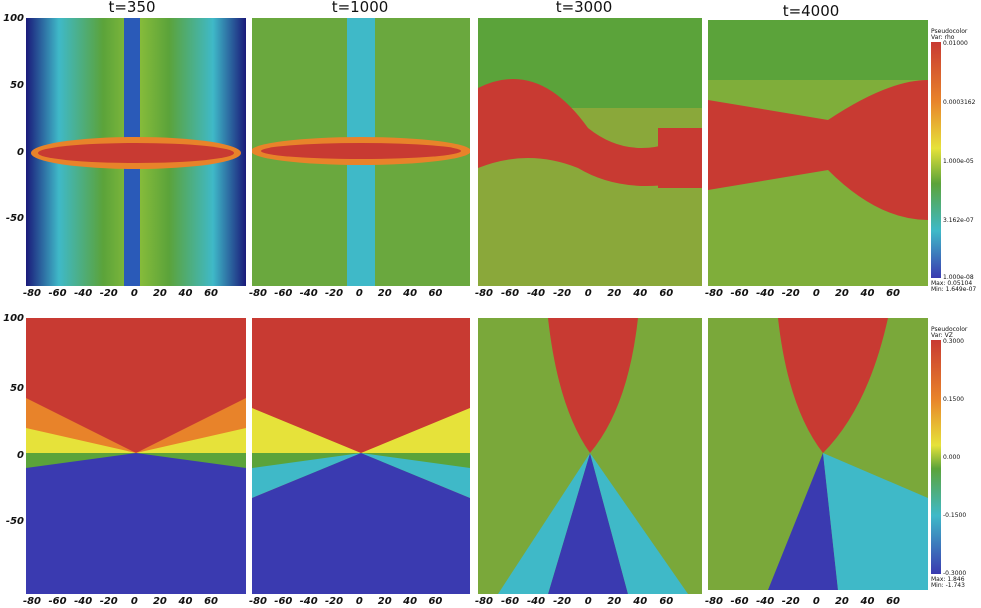  Describe the element at coordinates (958, 220) in the screenshot. I see `colorbar-label: 3.162e-07` at that location.